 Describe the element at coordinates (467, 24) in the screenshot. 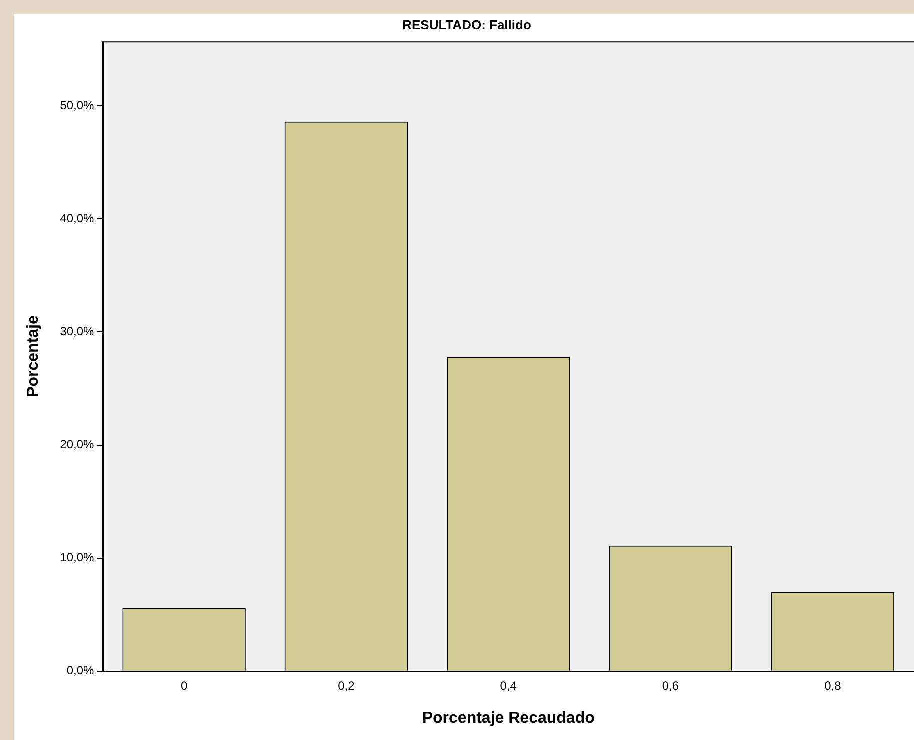

I see `chart-title: RESULTADO: Fallido` at that location.